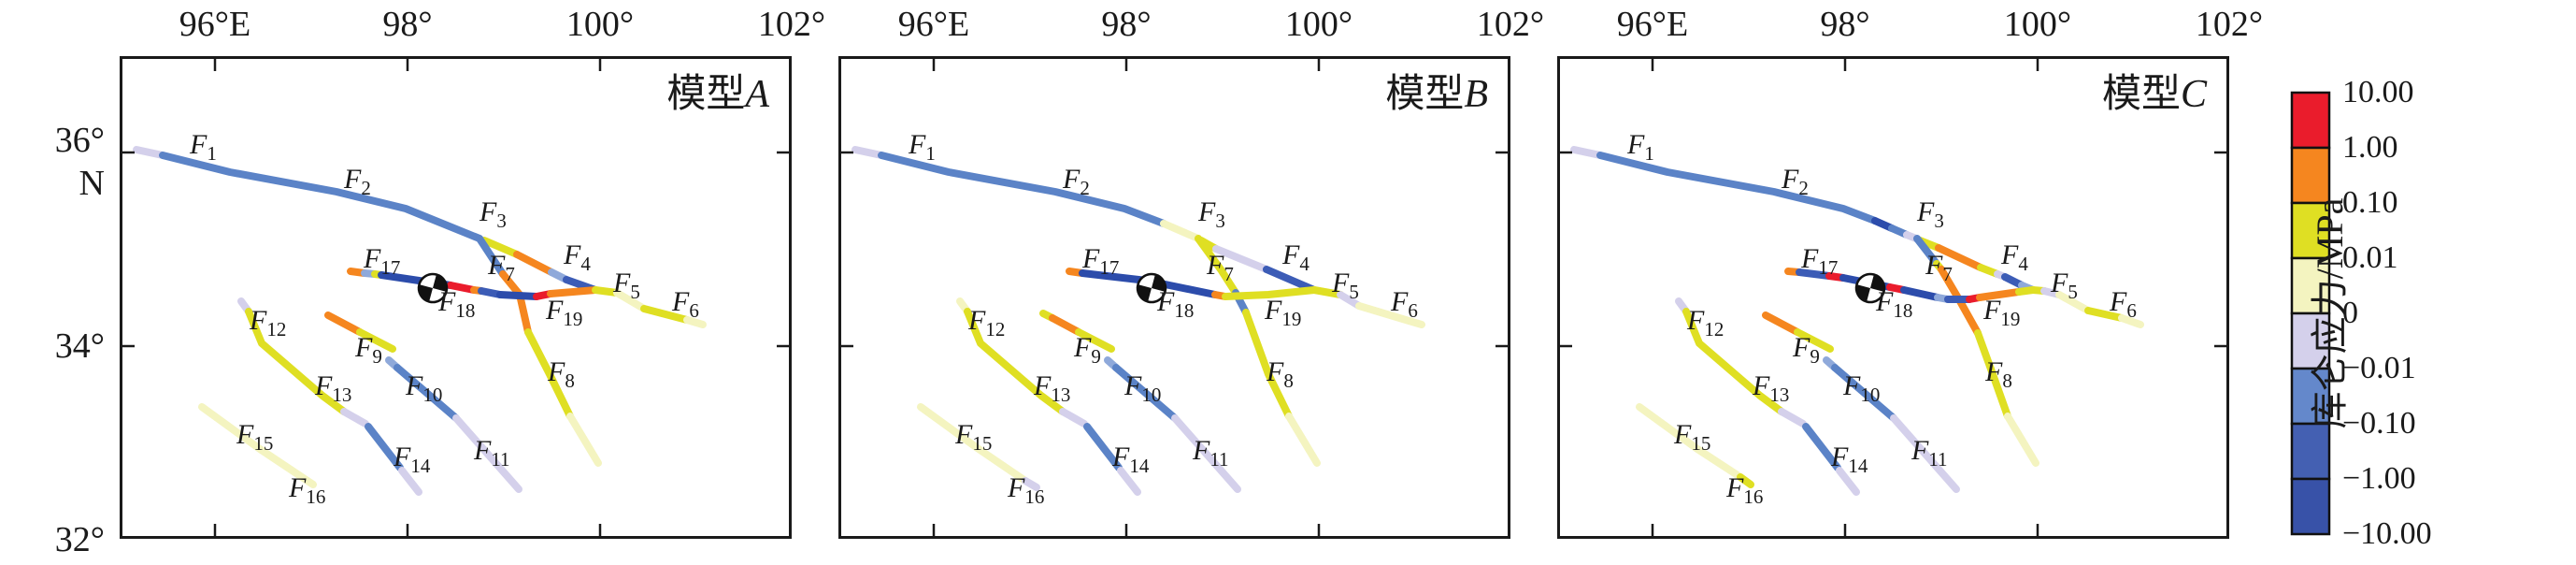 Image resolution: width=2576 pixels, height=565 pixels. I want to click on colorbar-tick-label: −0.01, so click(2379, 368).